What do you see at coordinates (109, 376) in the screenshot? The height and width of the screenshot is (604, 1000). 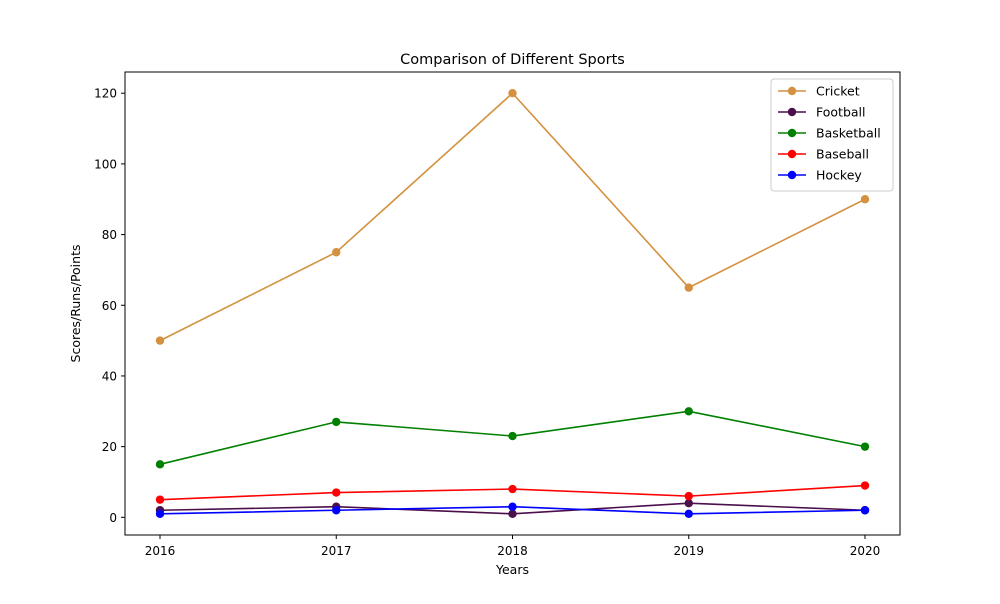 I see `y-tick-label: 40` at bounding box center [109, 376].